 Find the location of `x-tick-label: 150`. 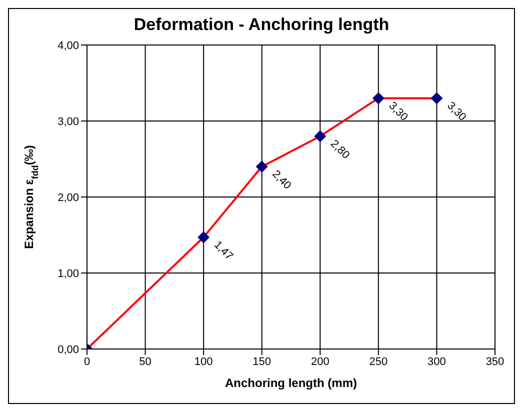

x-tick-label: 150 is located at coordinates (262, 362).